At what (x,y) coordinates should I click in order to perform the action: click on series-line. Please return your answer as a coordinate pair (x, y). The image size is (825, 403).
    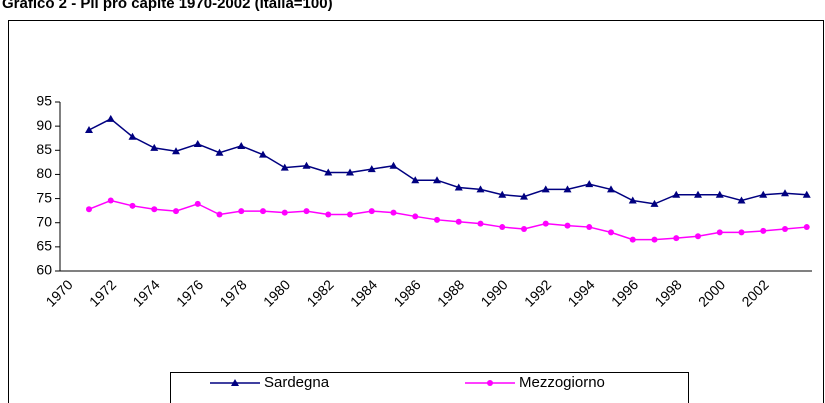
    Looking at the image, I should click on (447, 220).